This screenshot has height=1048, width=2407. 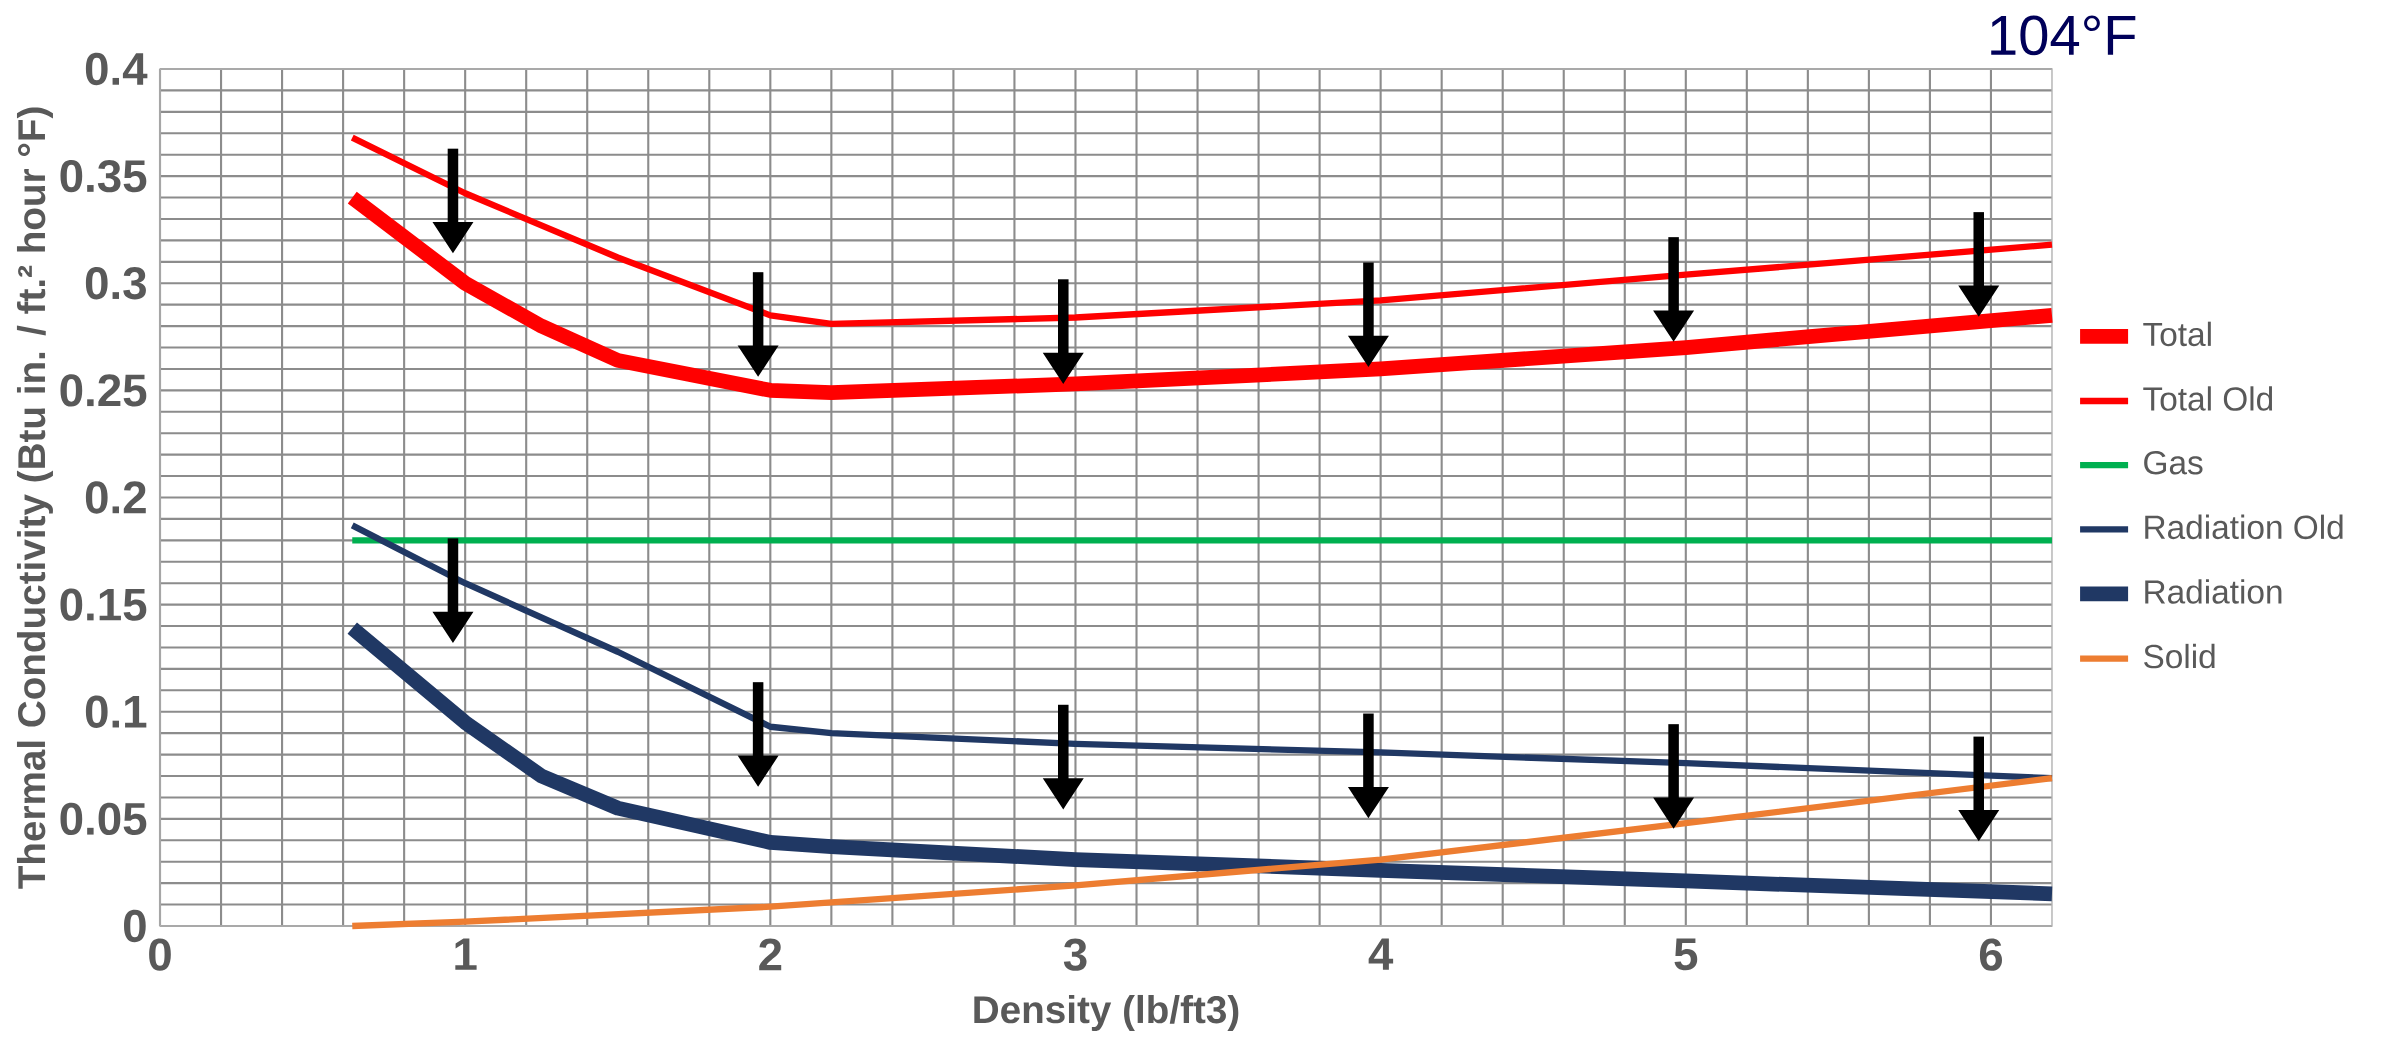 I want to click on x-tick-label: 2, so click(x=770, y=954).